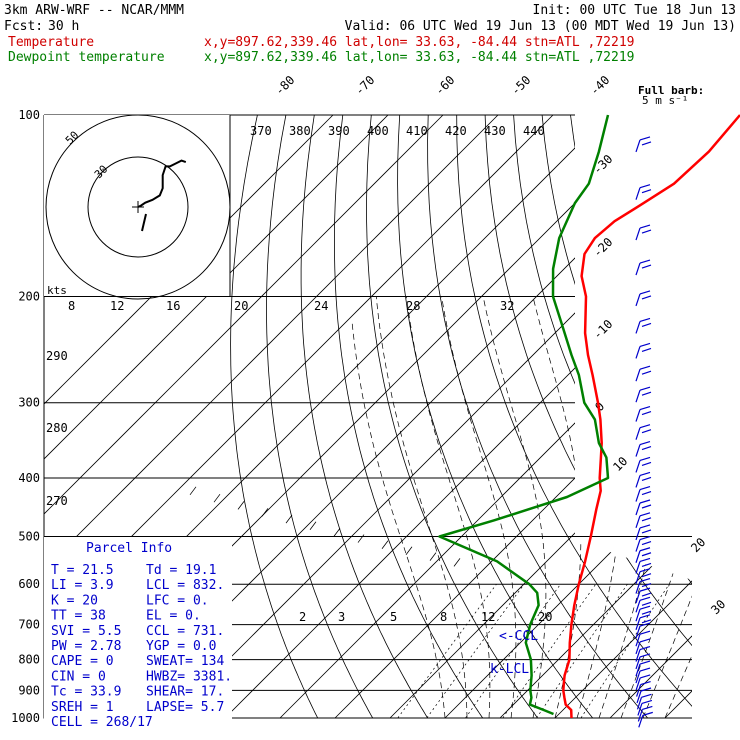 The width and height of the screenshot is (740, 740). I want to click on parcel-row-right: HWBZ= 3381., so click(189, 676).